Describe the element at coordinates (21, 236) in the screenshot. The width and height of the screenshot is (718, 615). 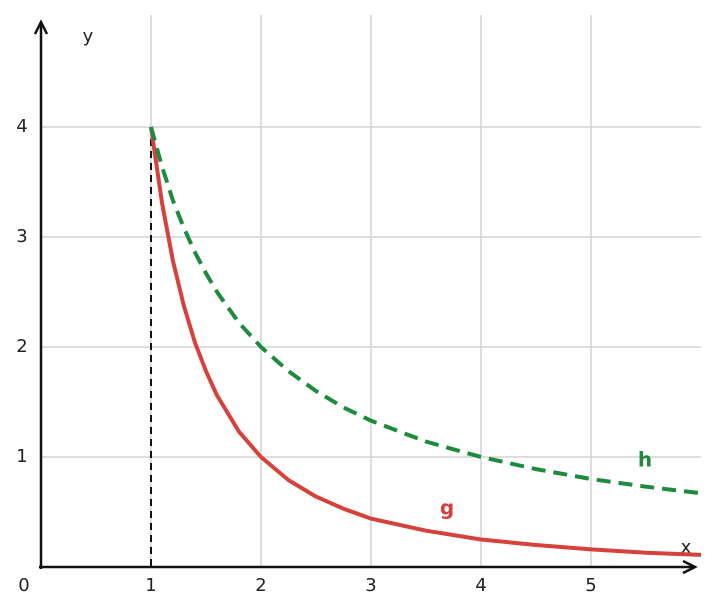
I see `y-tick-label: 3` at that location.